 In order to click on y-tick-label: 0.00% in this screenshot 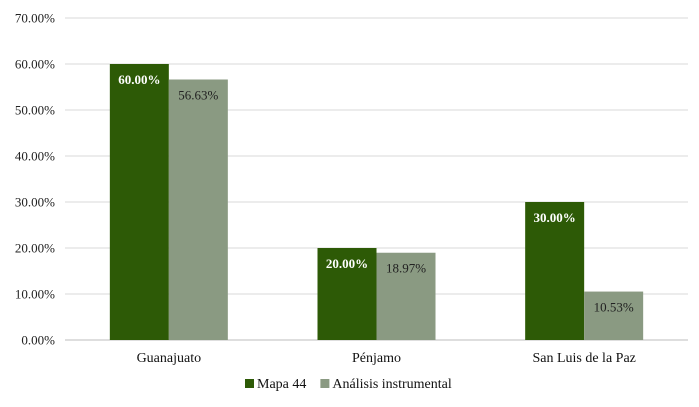, I will do `click(38, 340)`.